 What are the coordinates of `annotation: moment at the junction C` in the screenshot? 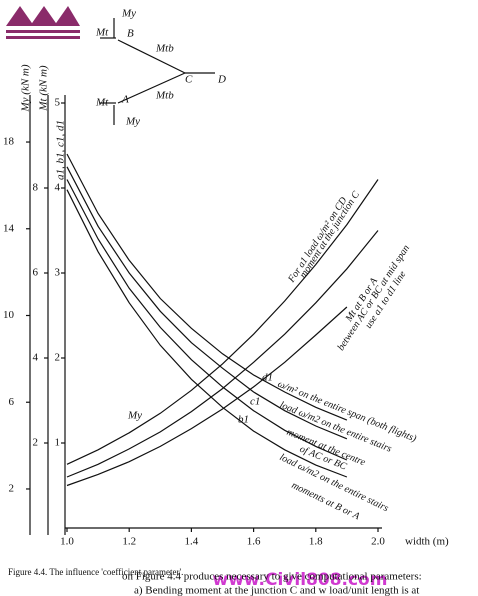 It's located at (330, 234).